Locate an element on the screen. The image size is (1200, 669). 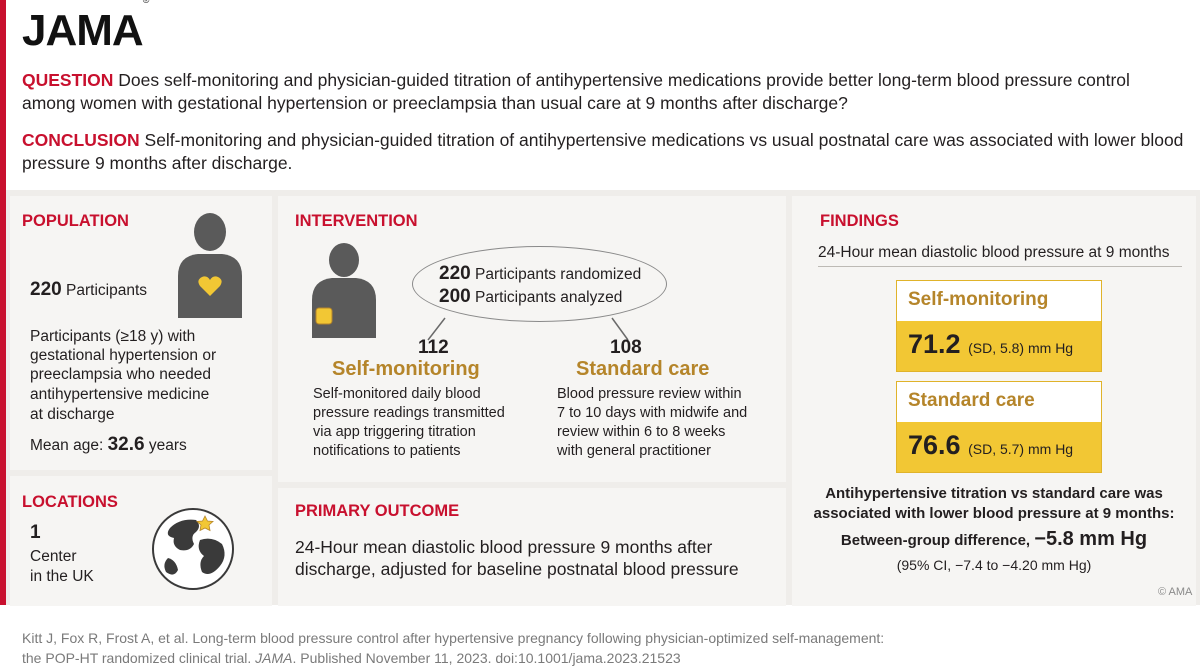
primary-outcome-panel is located at coordinates (532, 547).